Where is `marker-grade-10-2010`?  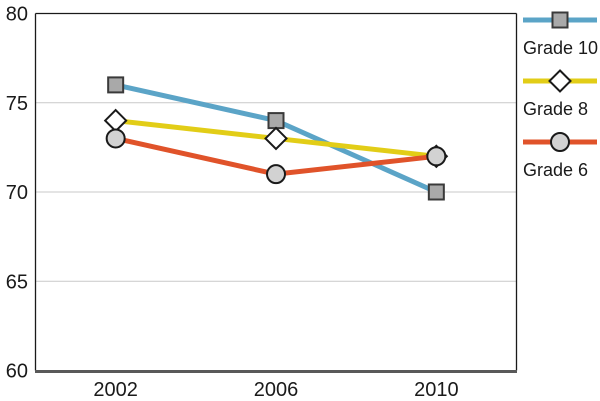
marker-grade-10-2010 is located at coordinates (436, 192).